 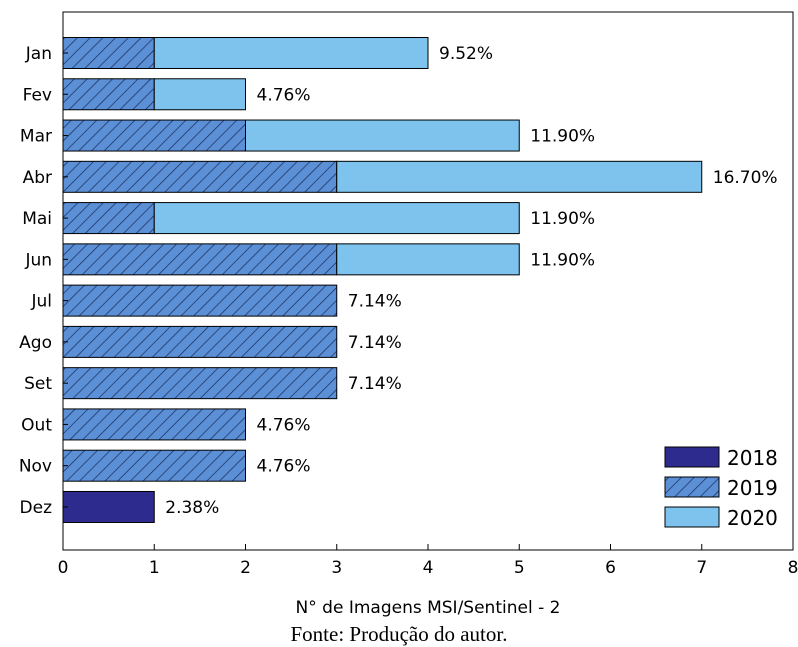 What do you see at coordinates (519, 176) in the screenshot?
I see `bar-abr-2020` at bounding box center [519, 176].